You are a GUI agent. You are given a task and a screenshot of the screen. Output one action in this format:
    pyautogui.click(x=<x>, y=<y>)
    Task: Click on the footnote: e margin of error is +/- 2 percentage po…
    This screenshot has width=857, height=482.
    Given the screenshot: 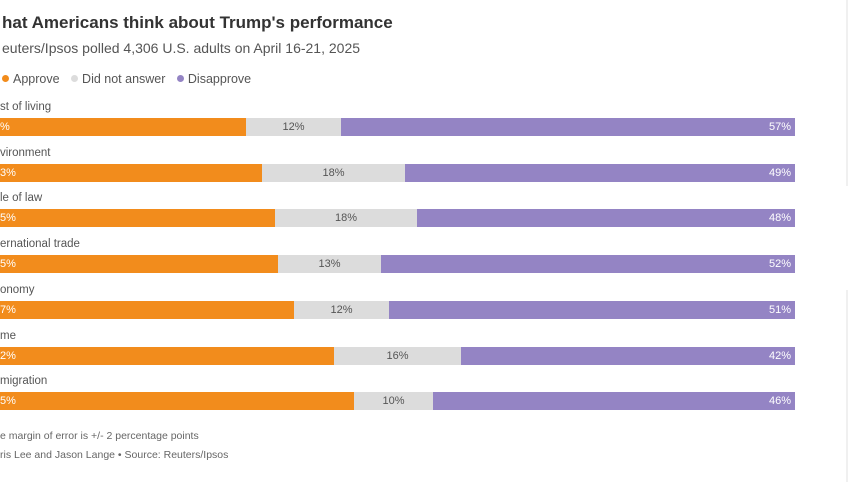 What is the action you would take?
    pyautogui.click(x=99, y=436)
    